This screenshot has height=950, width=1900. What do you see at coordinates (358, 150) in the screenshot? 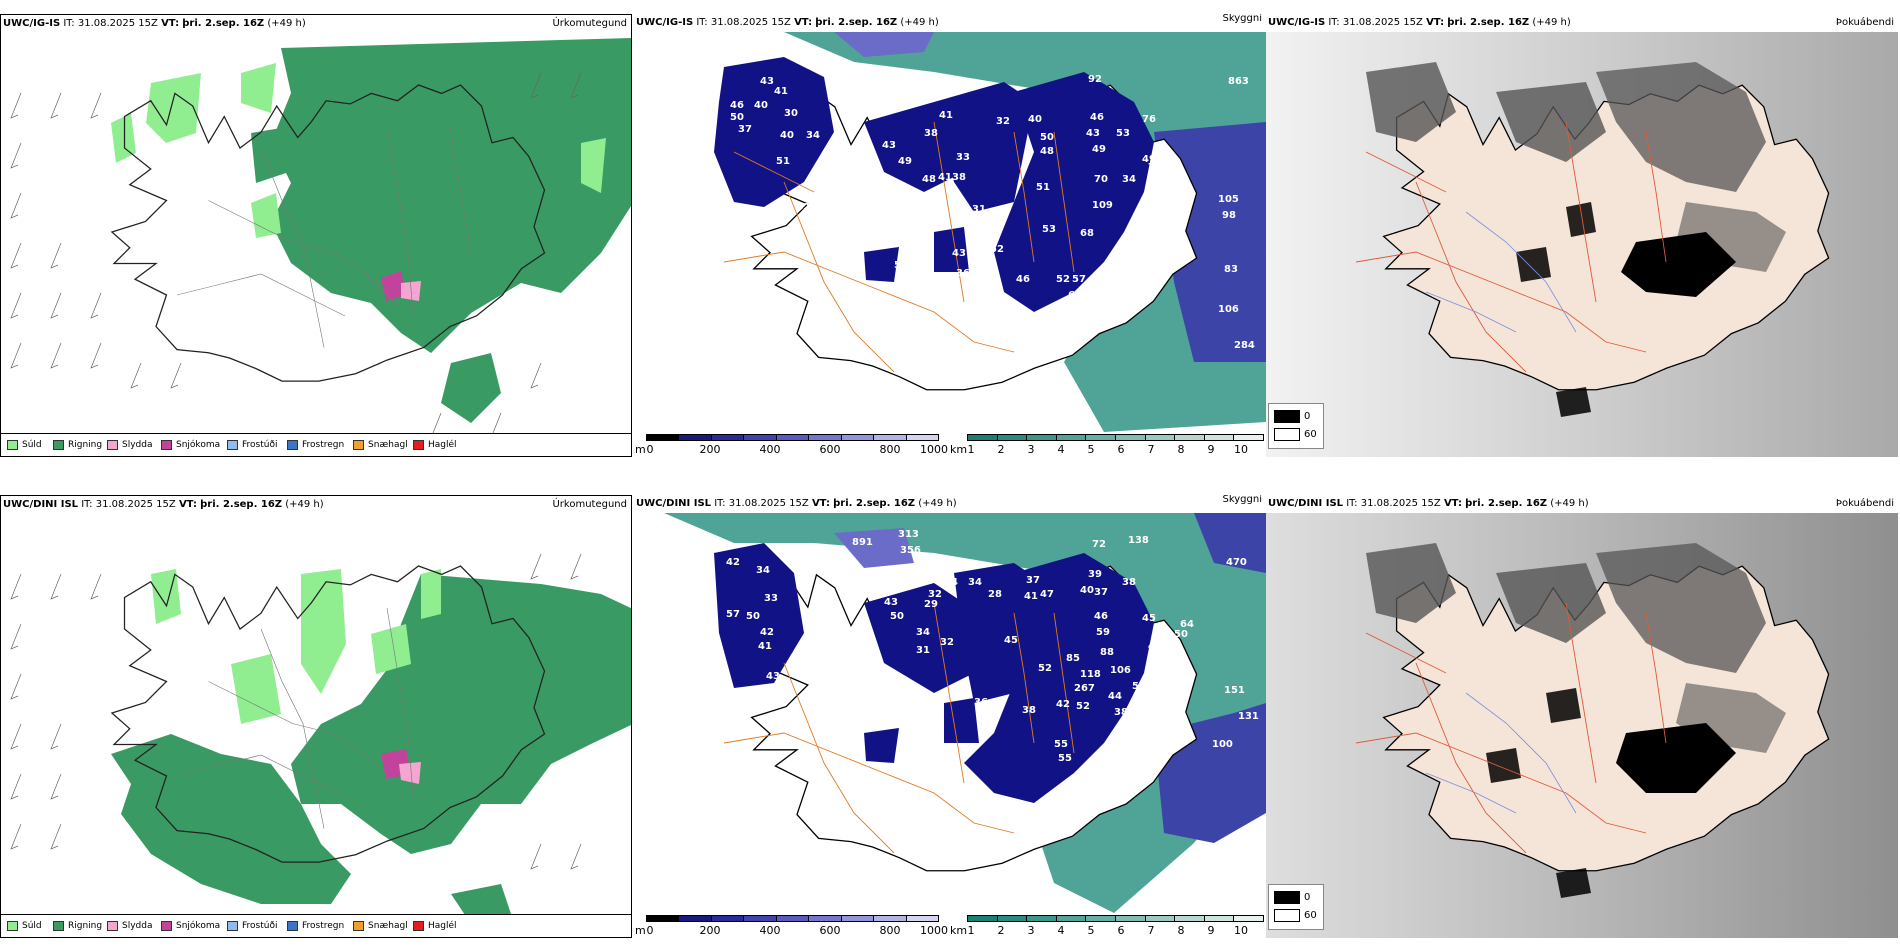
I see `drizzle-area` at bounding box center [358, 150].